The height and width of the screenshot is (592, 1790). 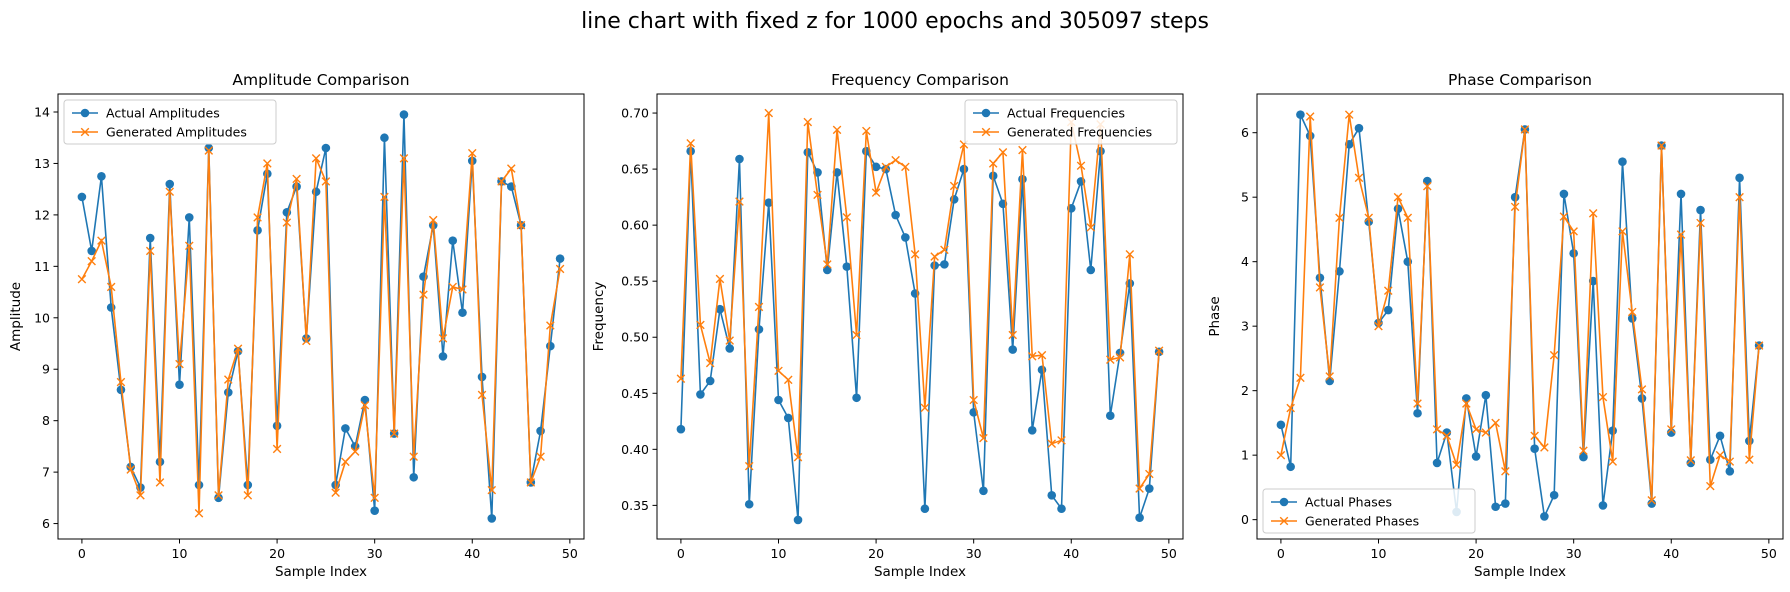 I want to click on chart-title: Phase Comparison, so click(x=1520, y=80).